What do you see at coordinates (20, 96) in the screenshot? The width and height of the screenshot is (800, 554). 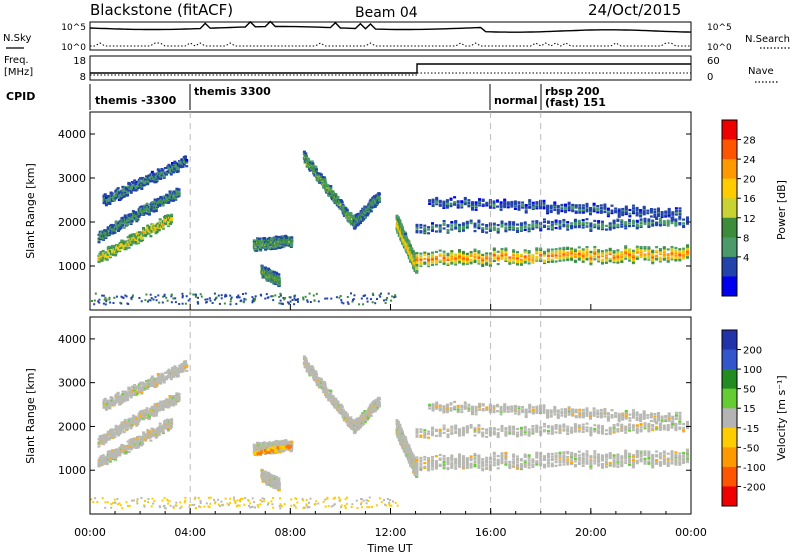 I see `cpid-label: CPID` at bounding box center [20, 96].